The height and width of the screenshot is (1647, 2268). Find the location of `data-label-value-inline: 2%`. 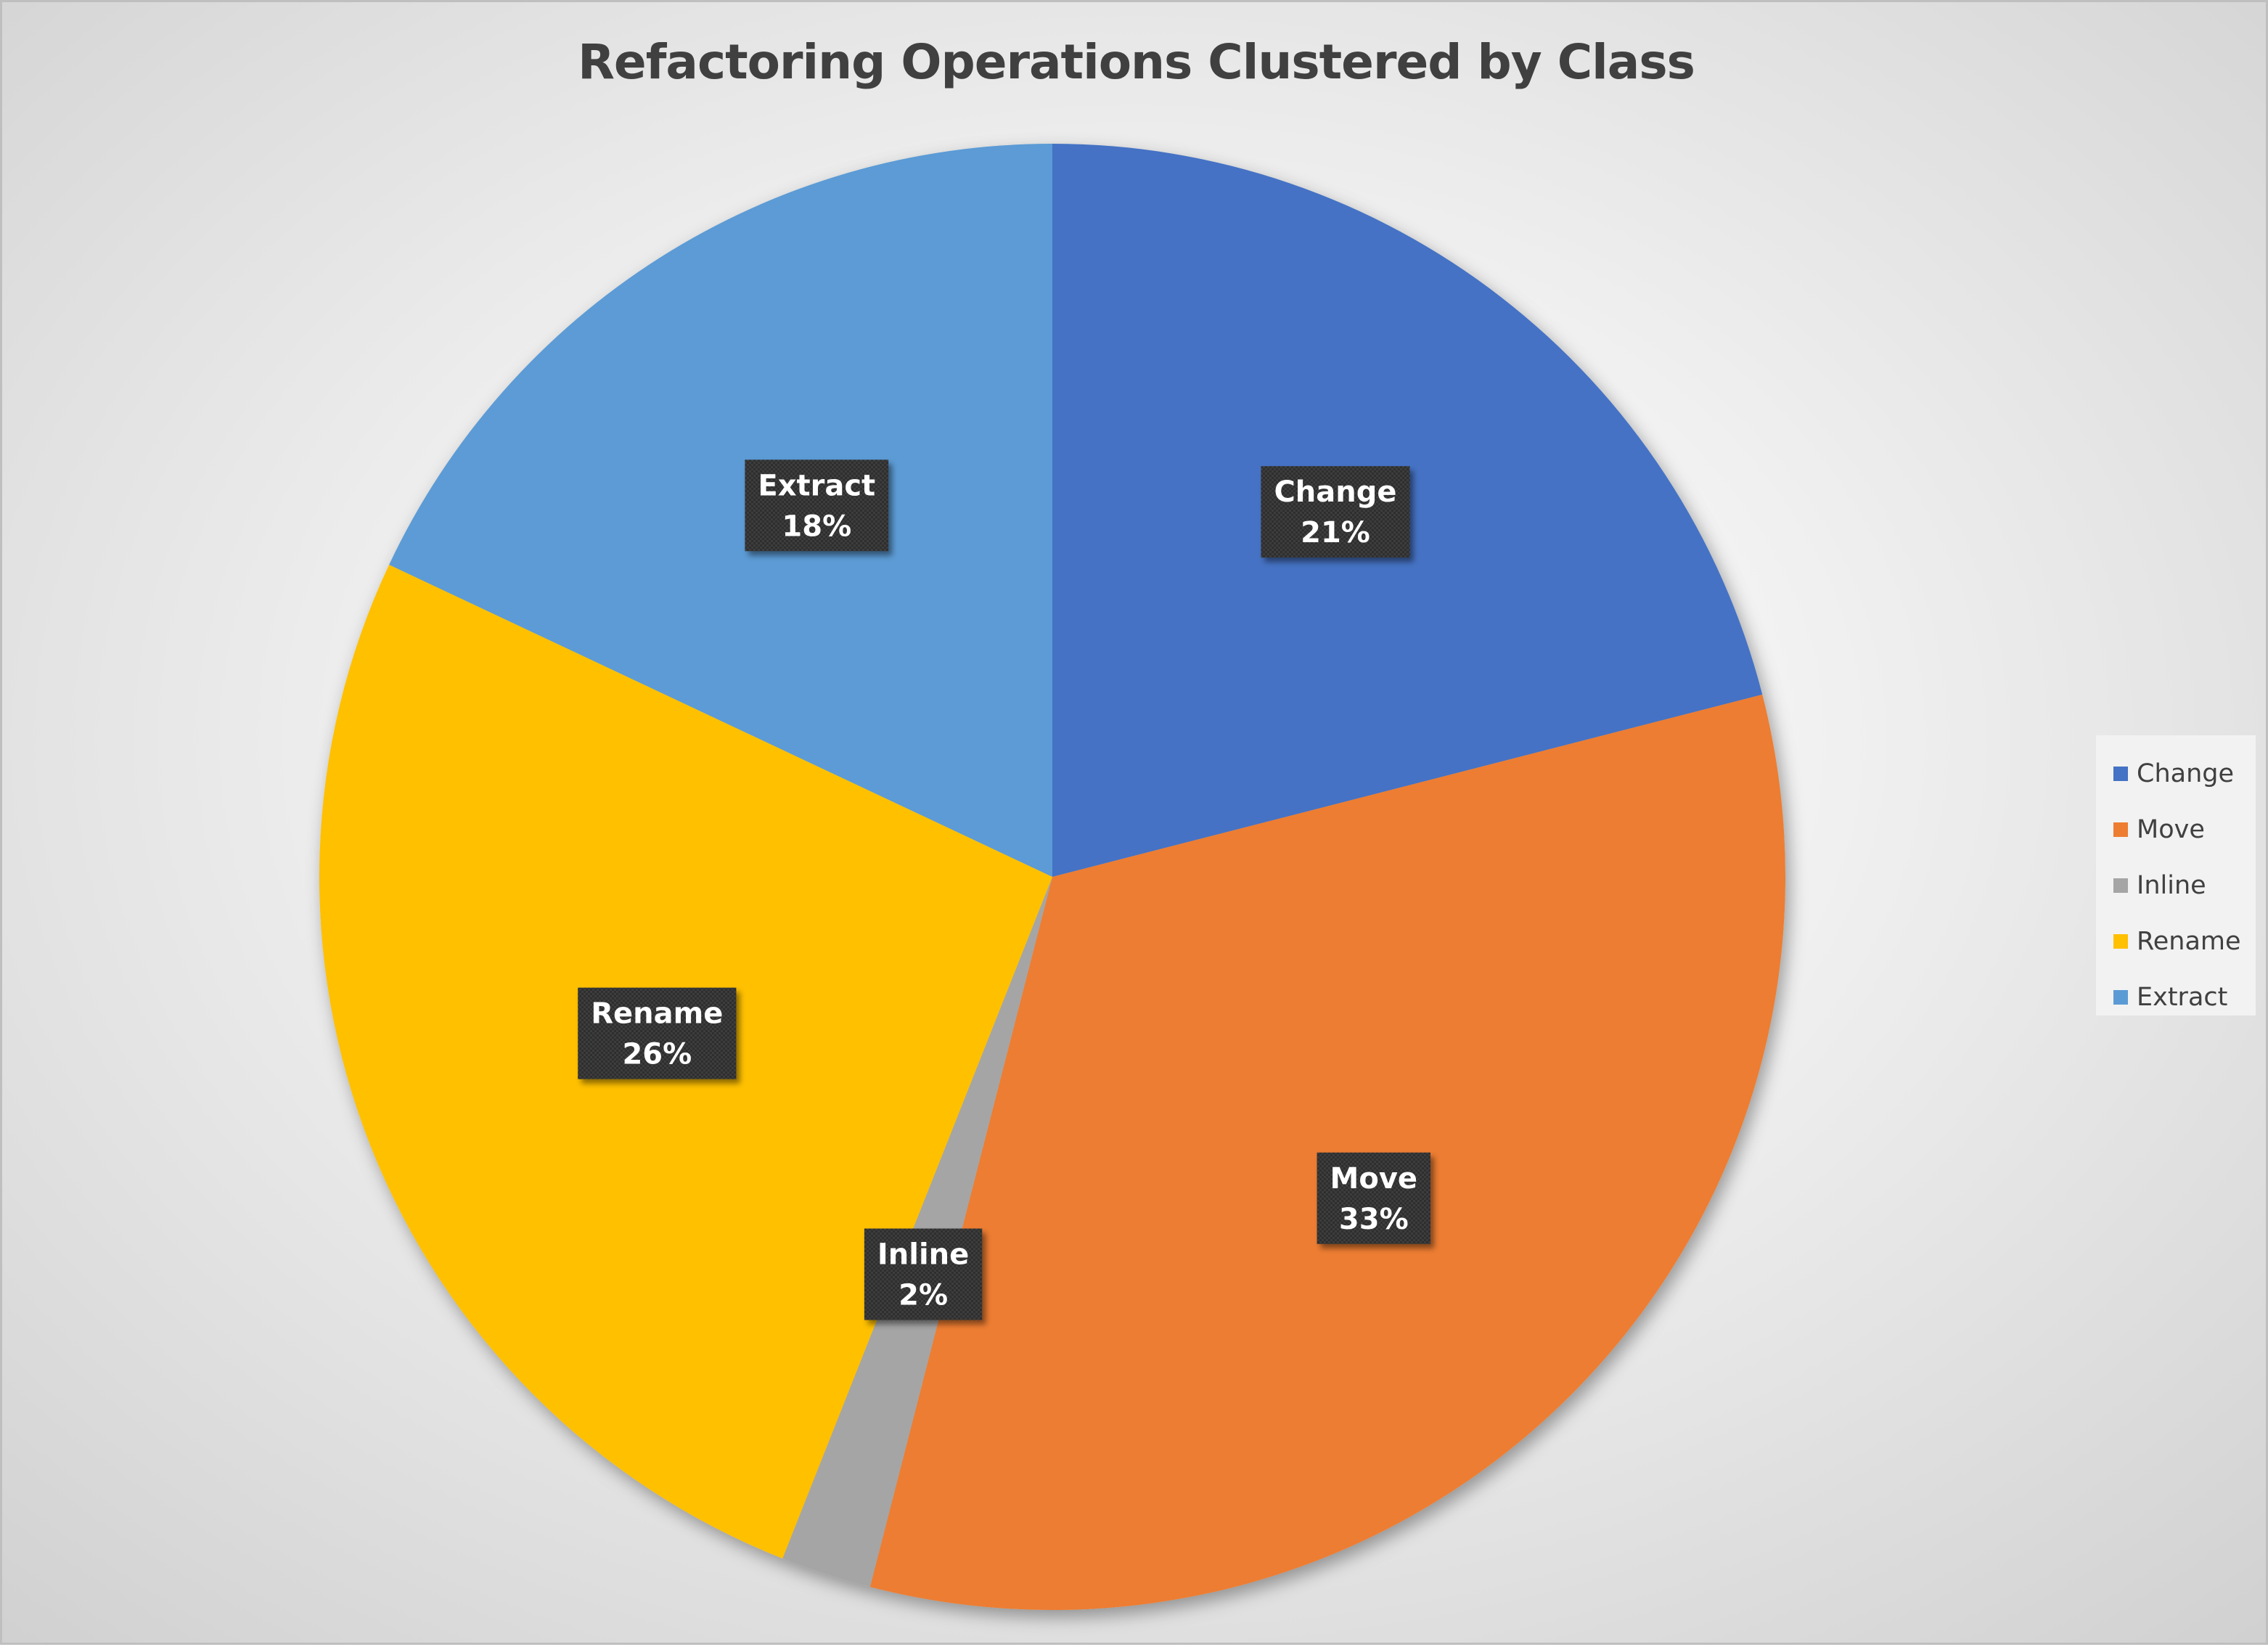

data-label-value-inline: 2% is located at coordinates (923, 1295).